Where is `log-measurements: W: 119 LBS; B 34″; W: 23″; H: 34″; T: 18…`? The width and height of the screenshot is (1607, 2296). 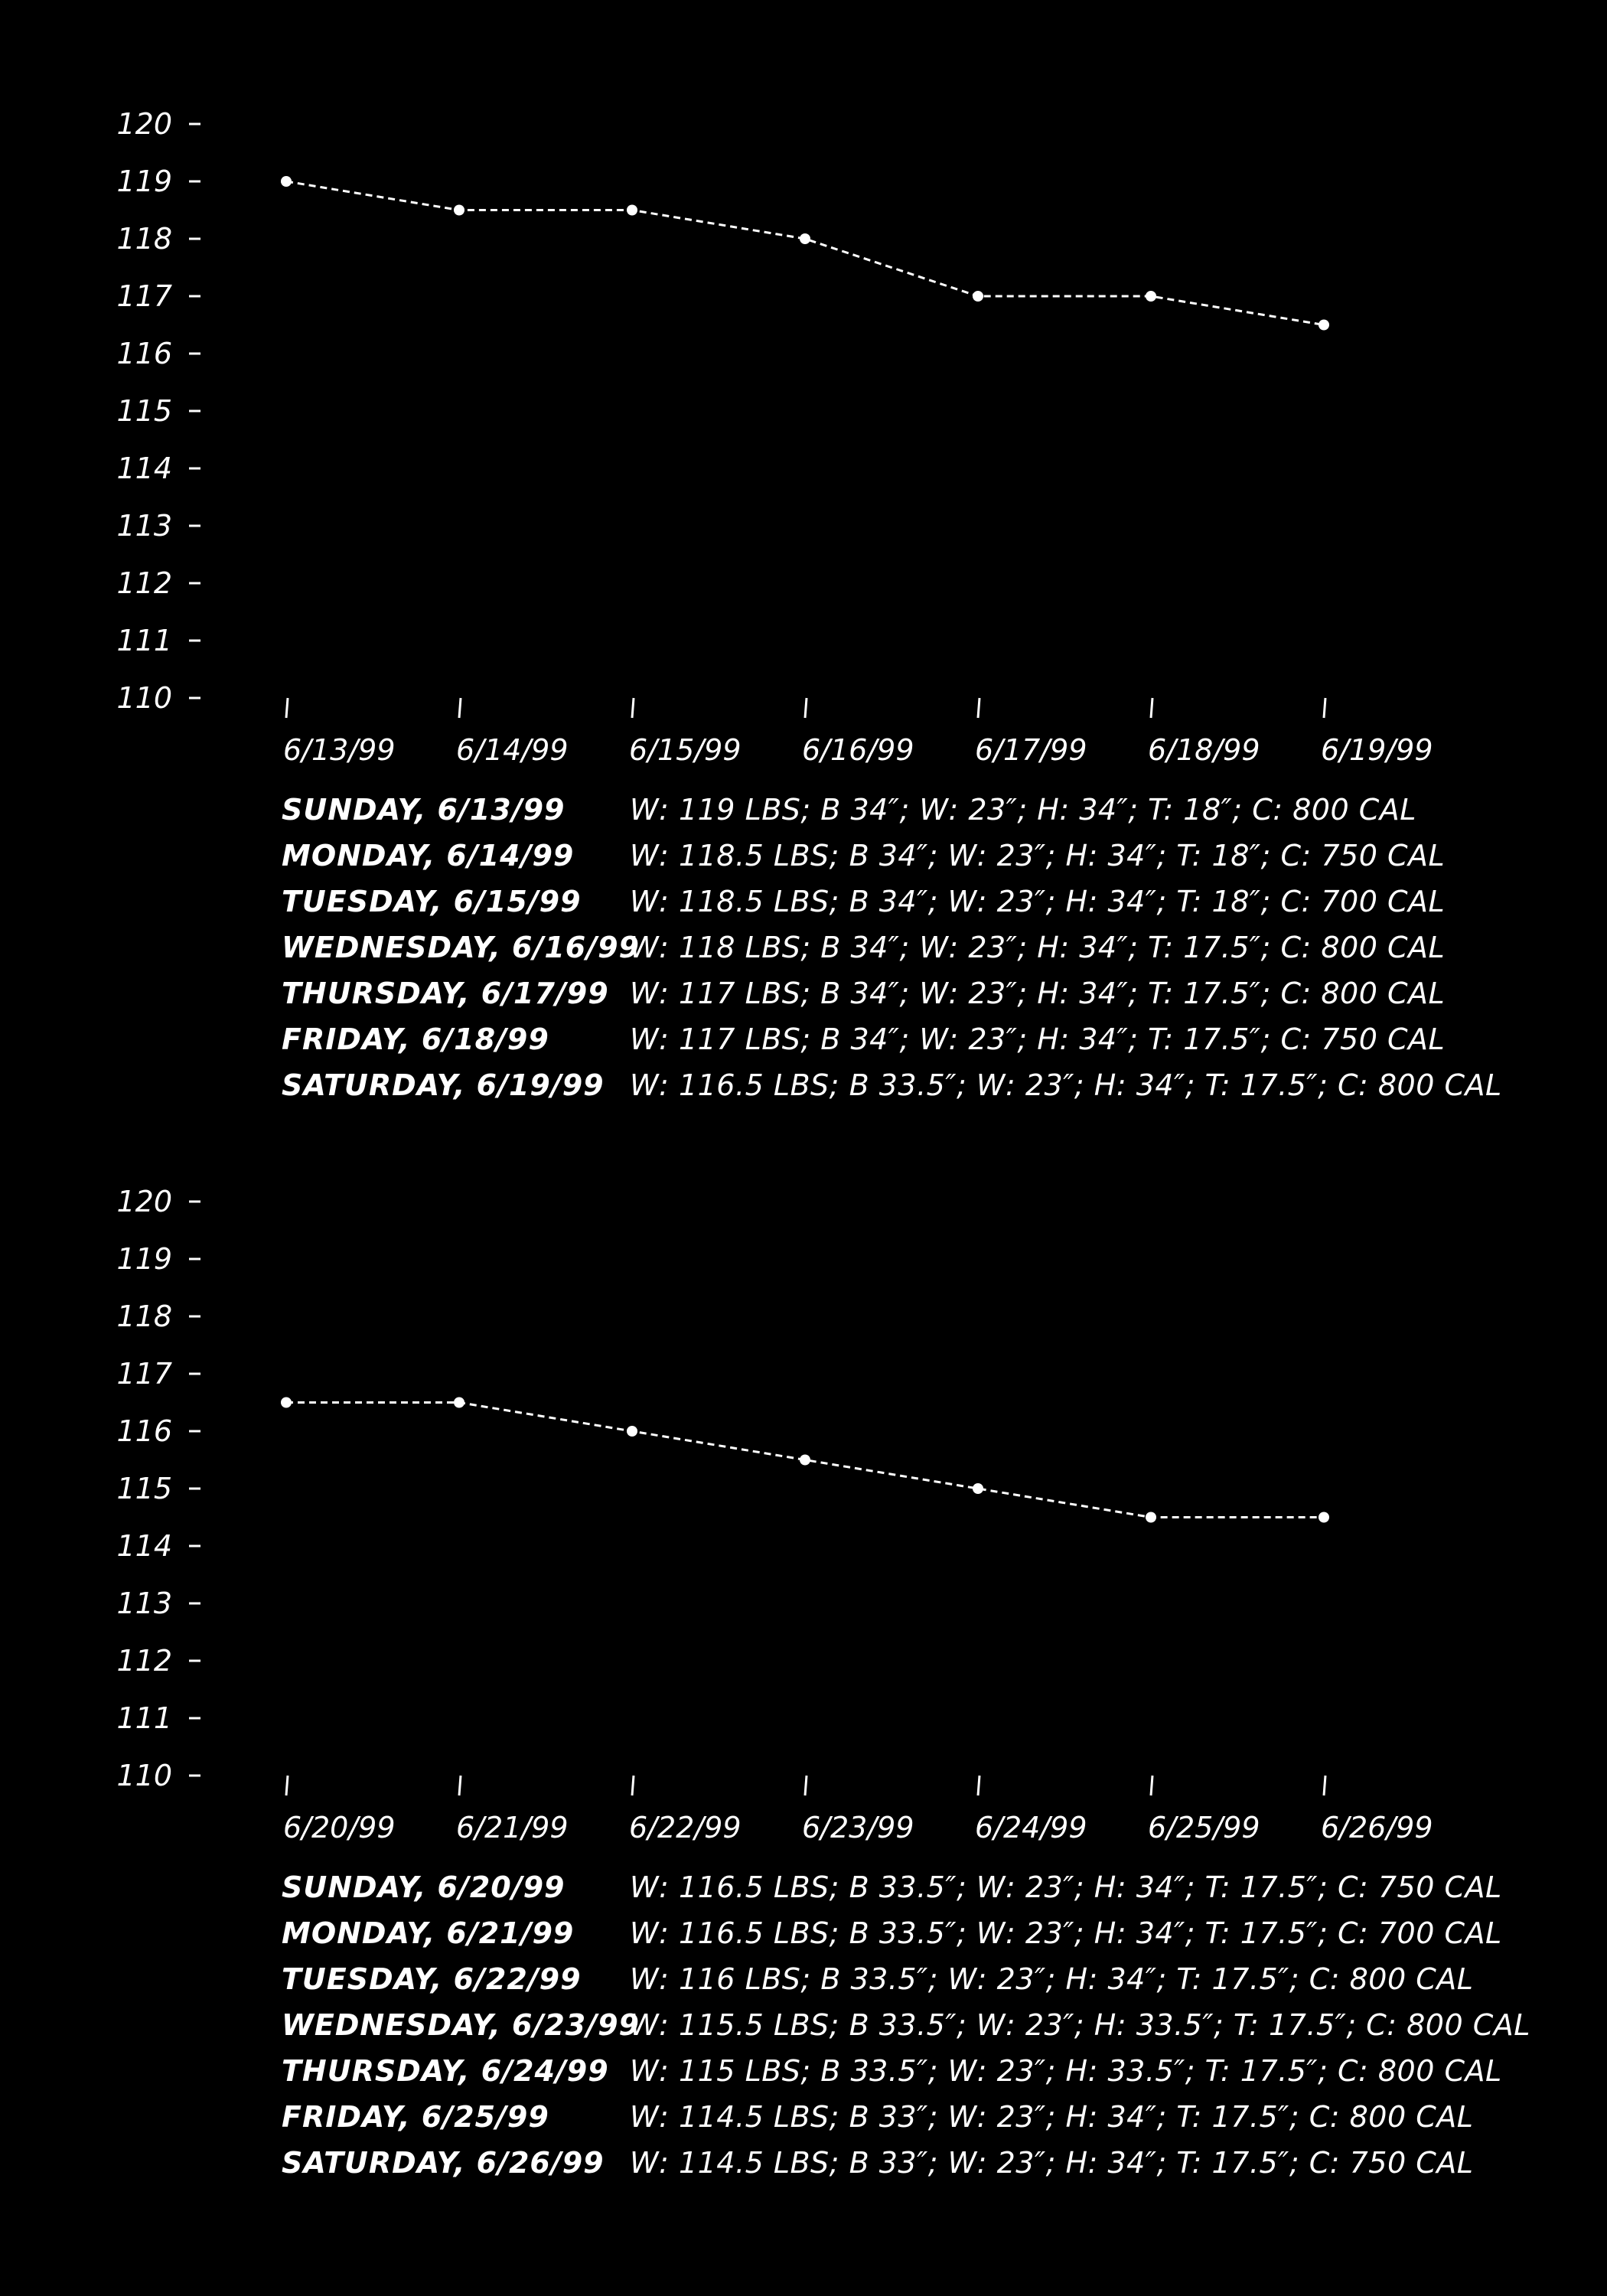 log-measurements: W: 119 LBS; B 34″; W: 23″; H: 34″; T: 18… is located at coordinates (1023, 810).